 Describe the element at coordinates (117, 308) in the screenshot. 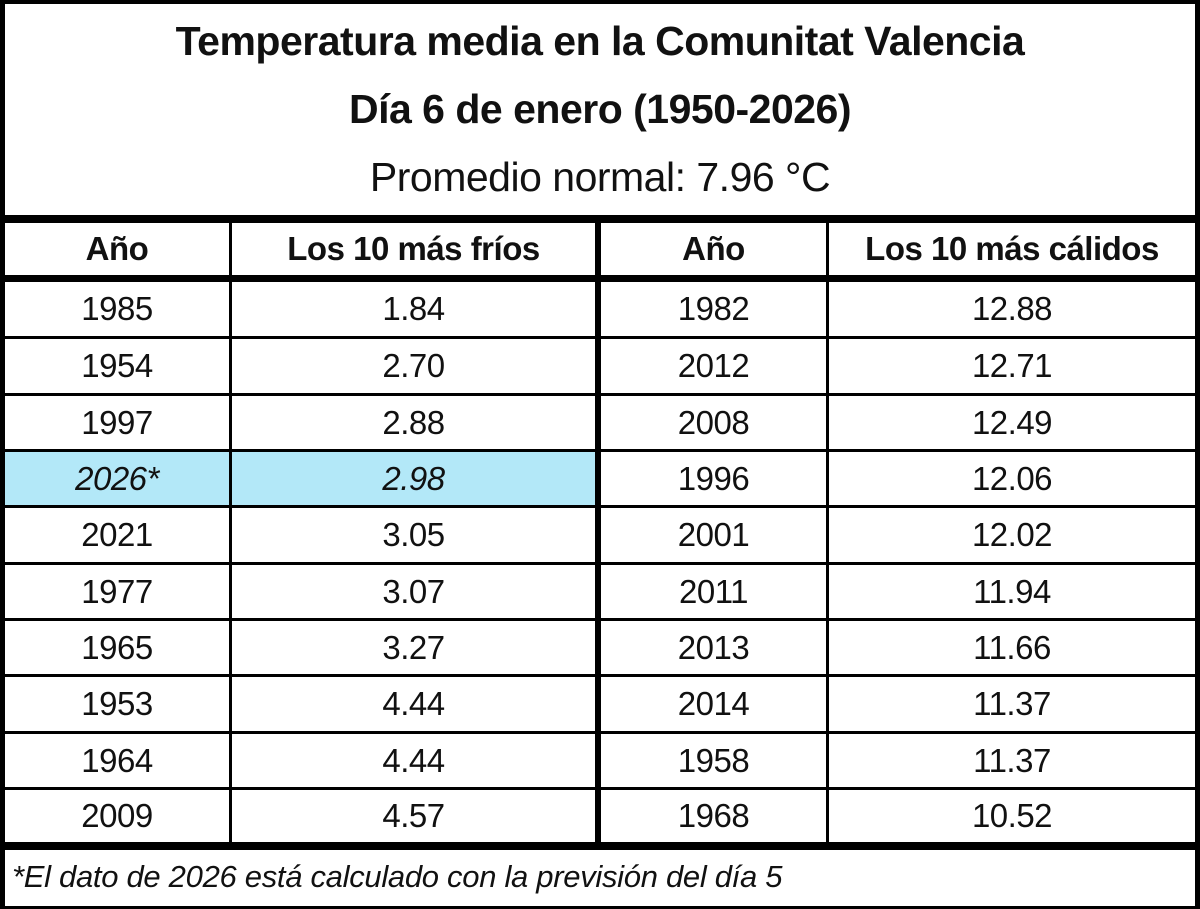

I see `cold-year: 1985` at that location.